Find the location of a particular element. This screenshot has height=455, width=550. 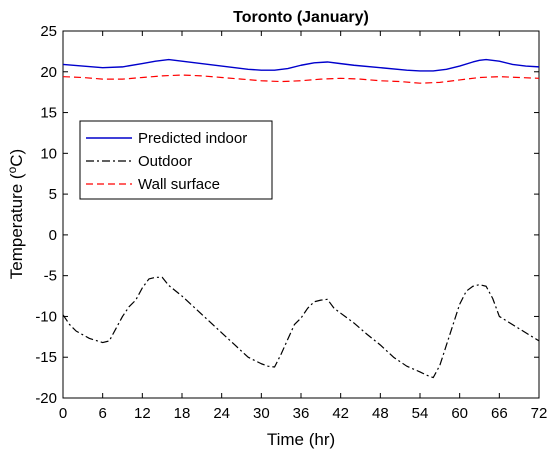

x-tick-label: 72 is located at coordinates (539, 413).